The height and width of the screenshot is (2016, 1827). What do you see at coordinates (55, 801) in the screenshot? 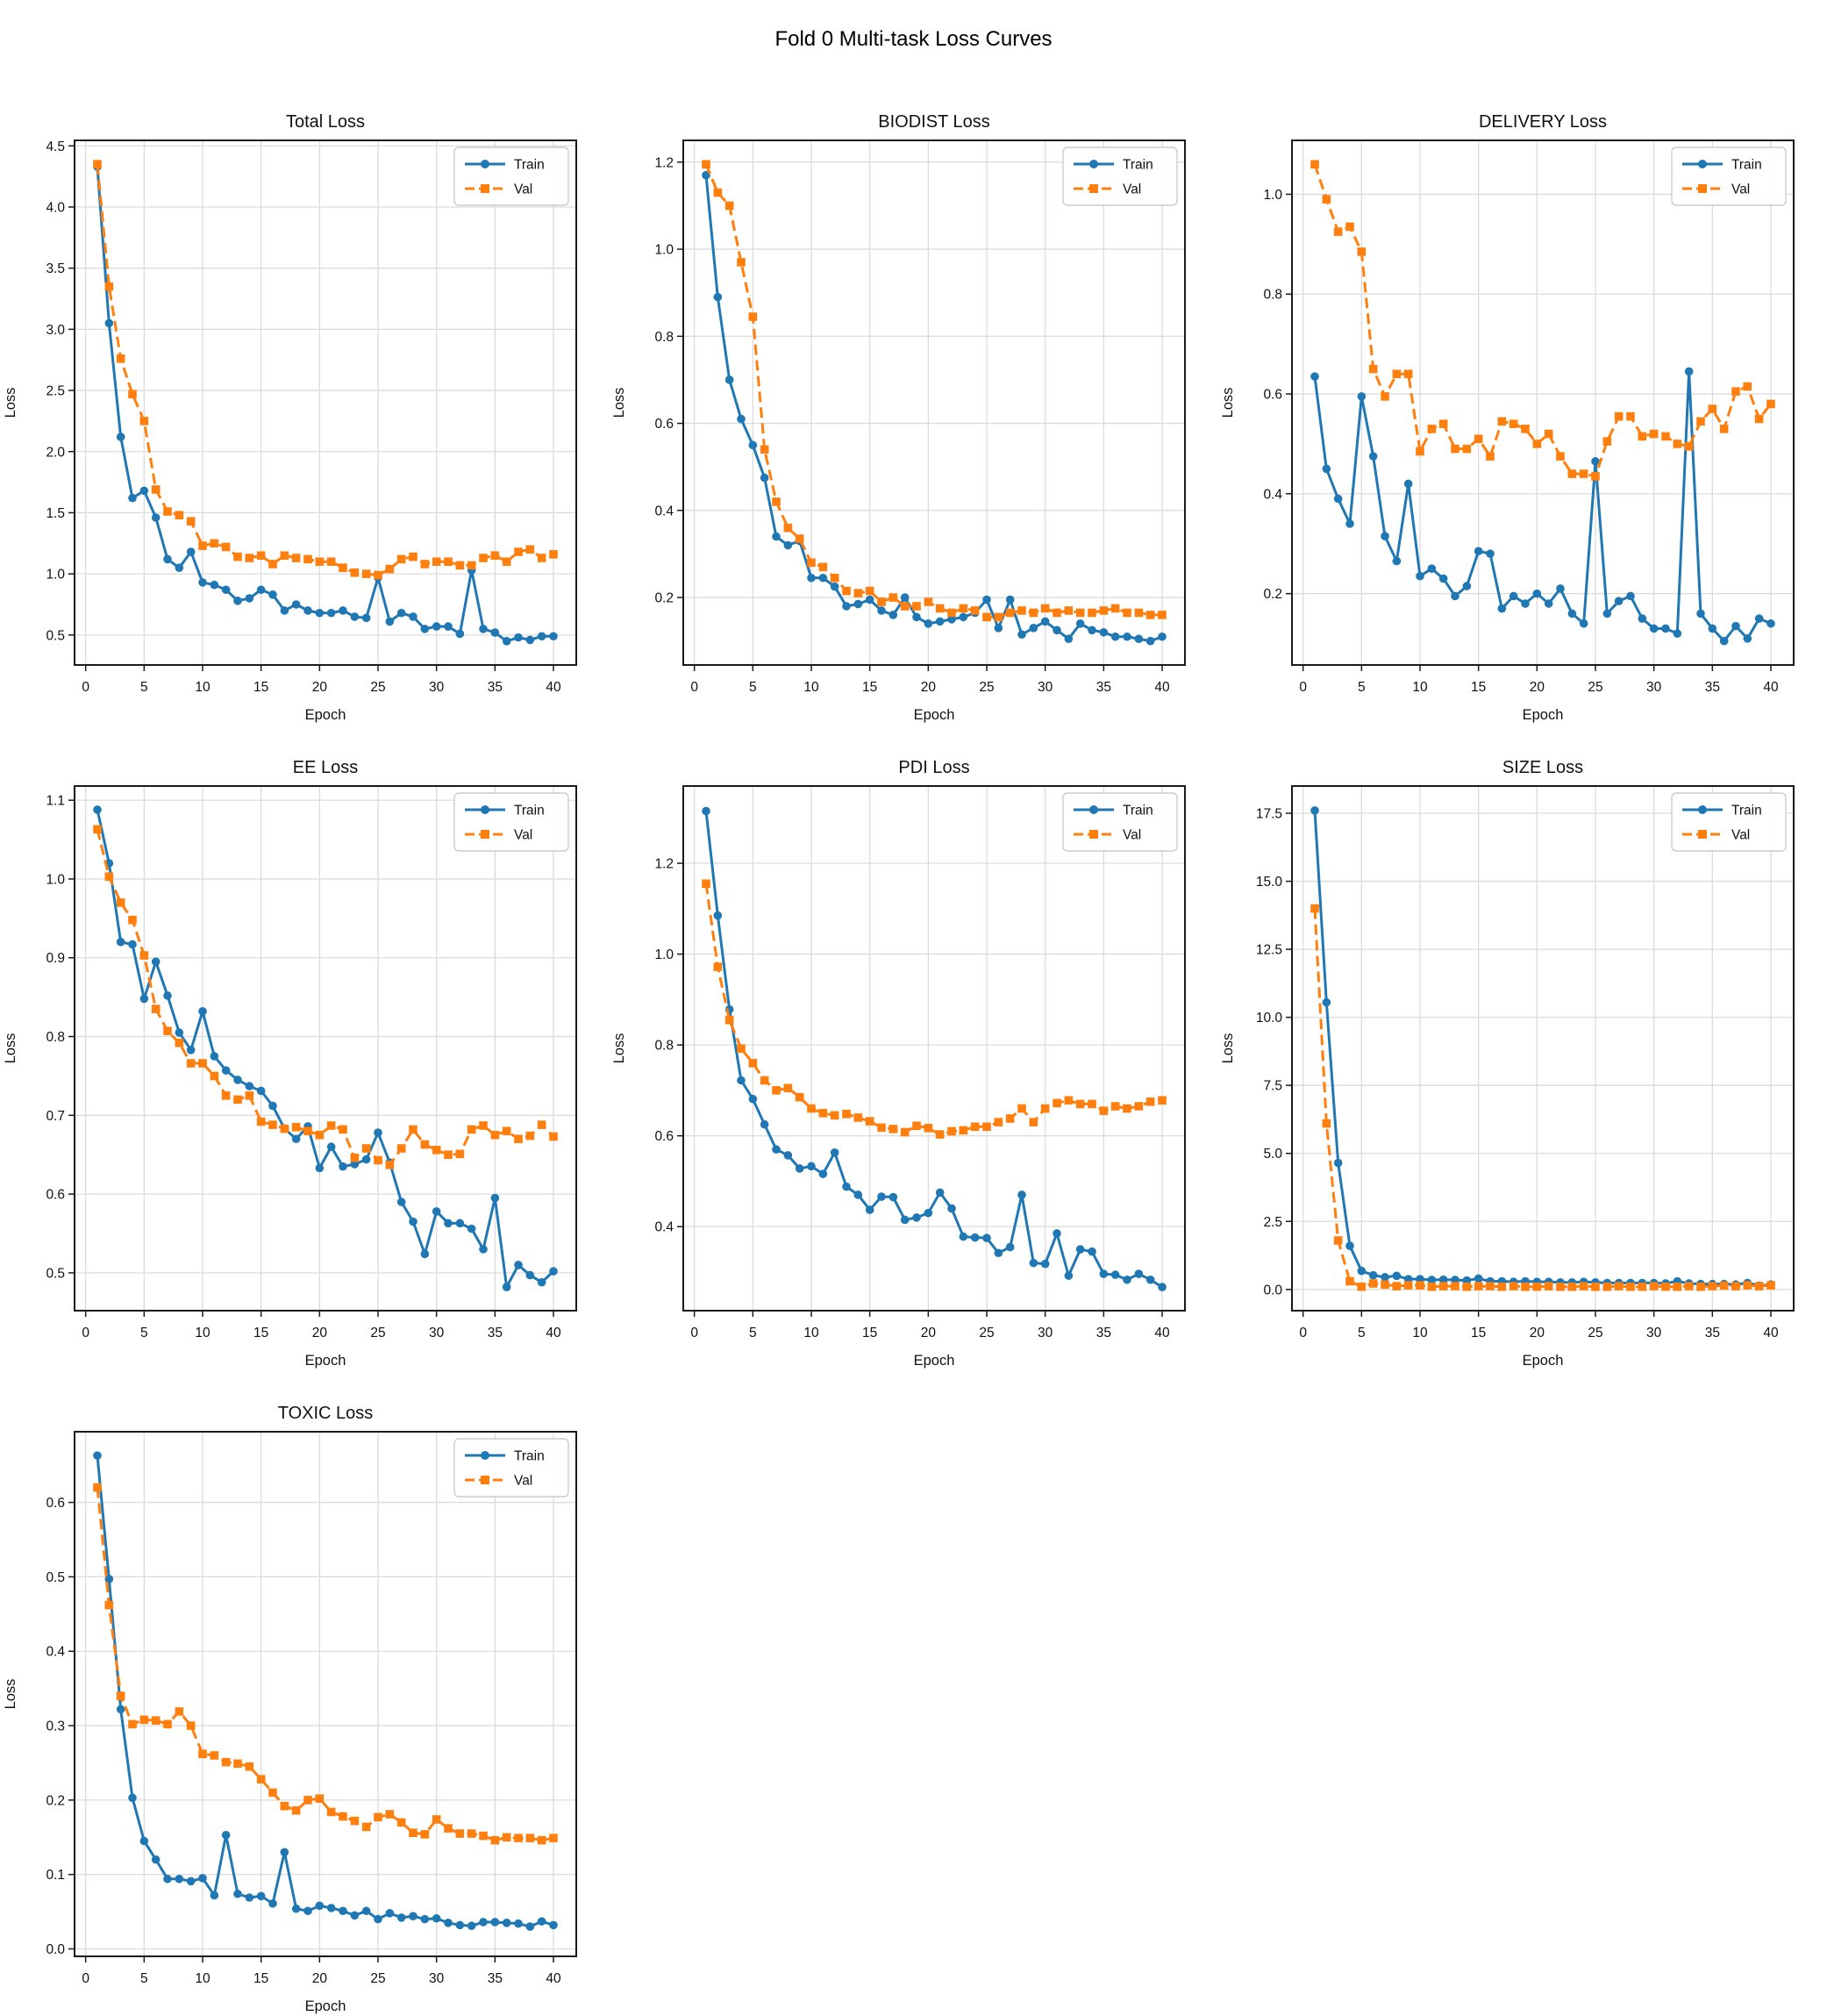
I see `y-tick-label: 1.1` at bounding box center [55, 801].